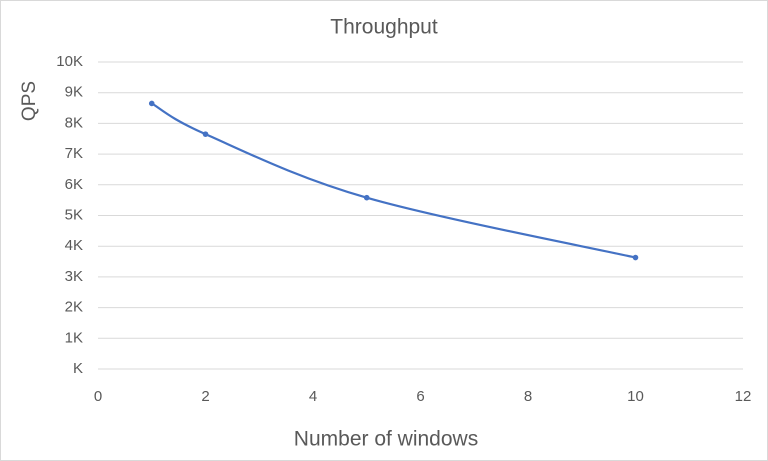 The height and width of the screenshot is (461, 768). What do you see at coordinates (74, 307) in the screenshot?
I see `y-tick-label: 2K` at bounding box center [74, 307].